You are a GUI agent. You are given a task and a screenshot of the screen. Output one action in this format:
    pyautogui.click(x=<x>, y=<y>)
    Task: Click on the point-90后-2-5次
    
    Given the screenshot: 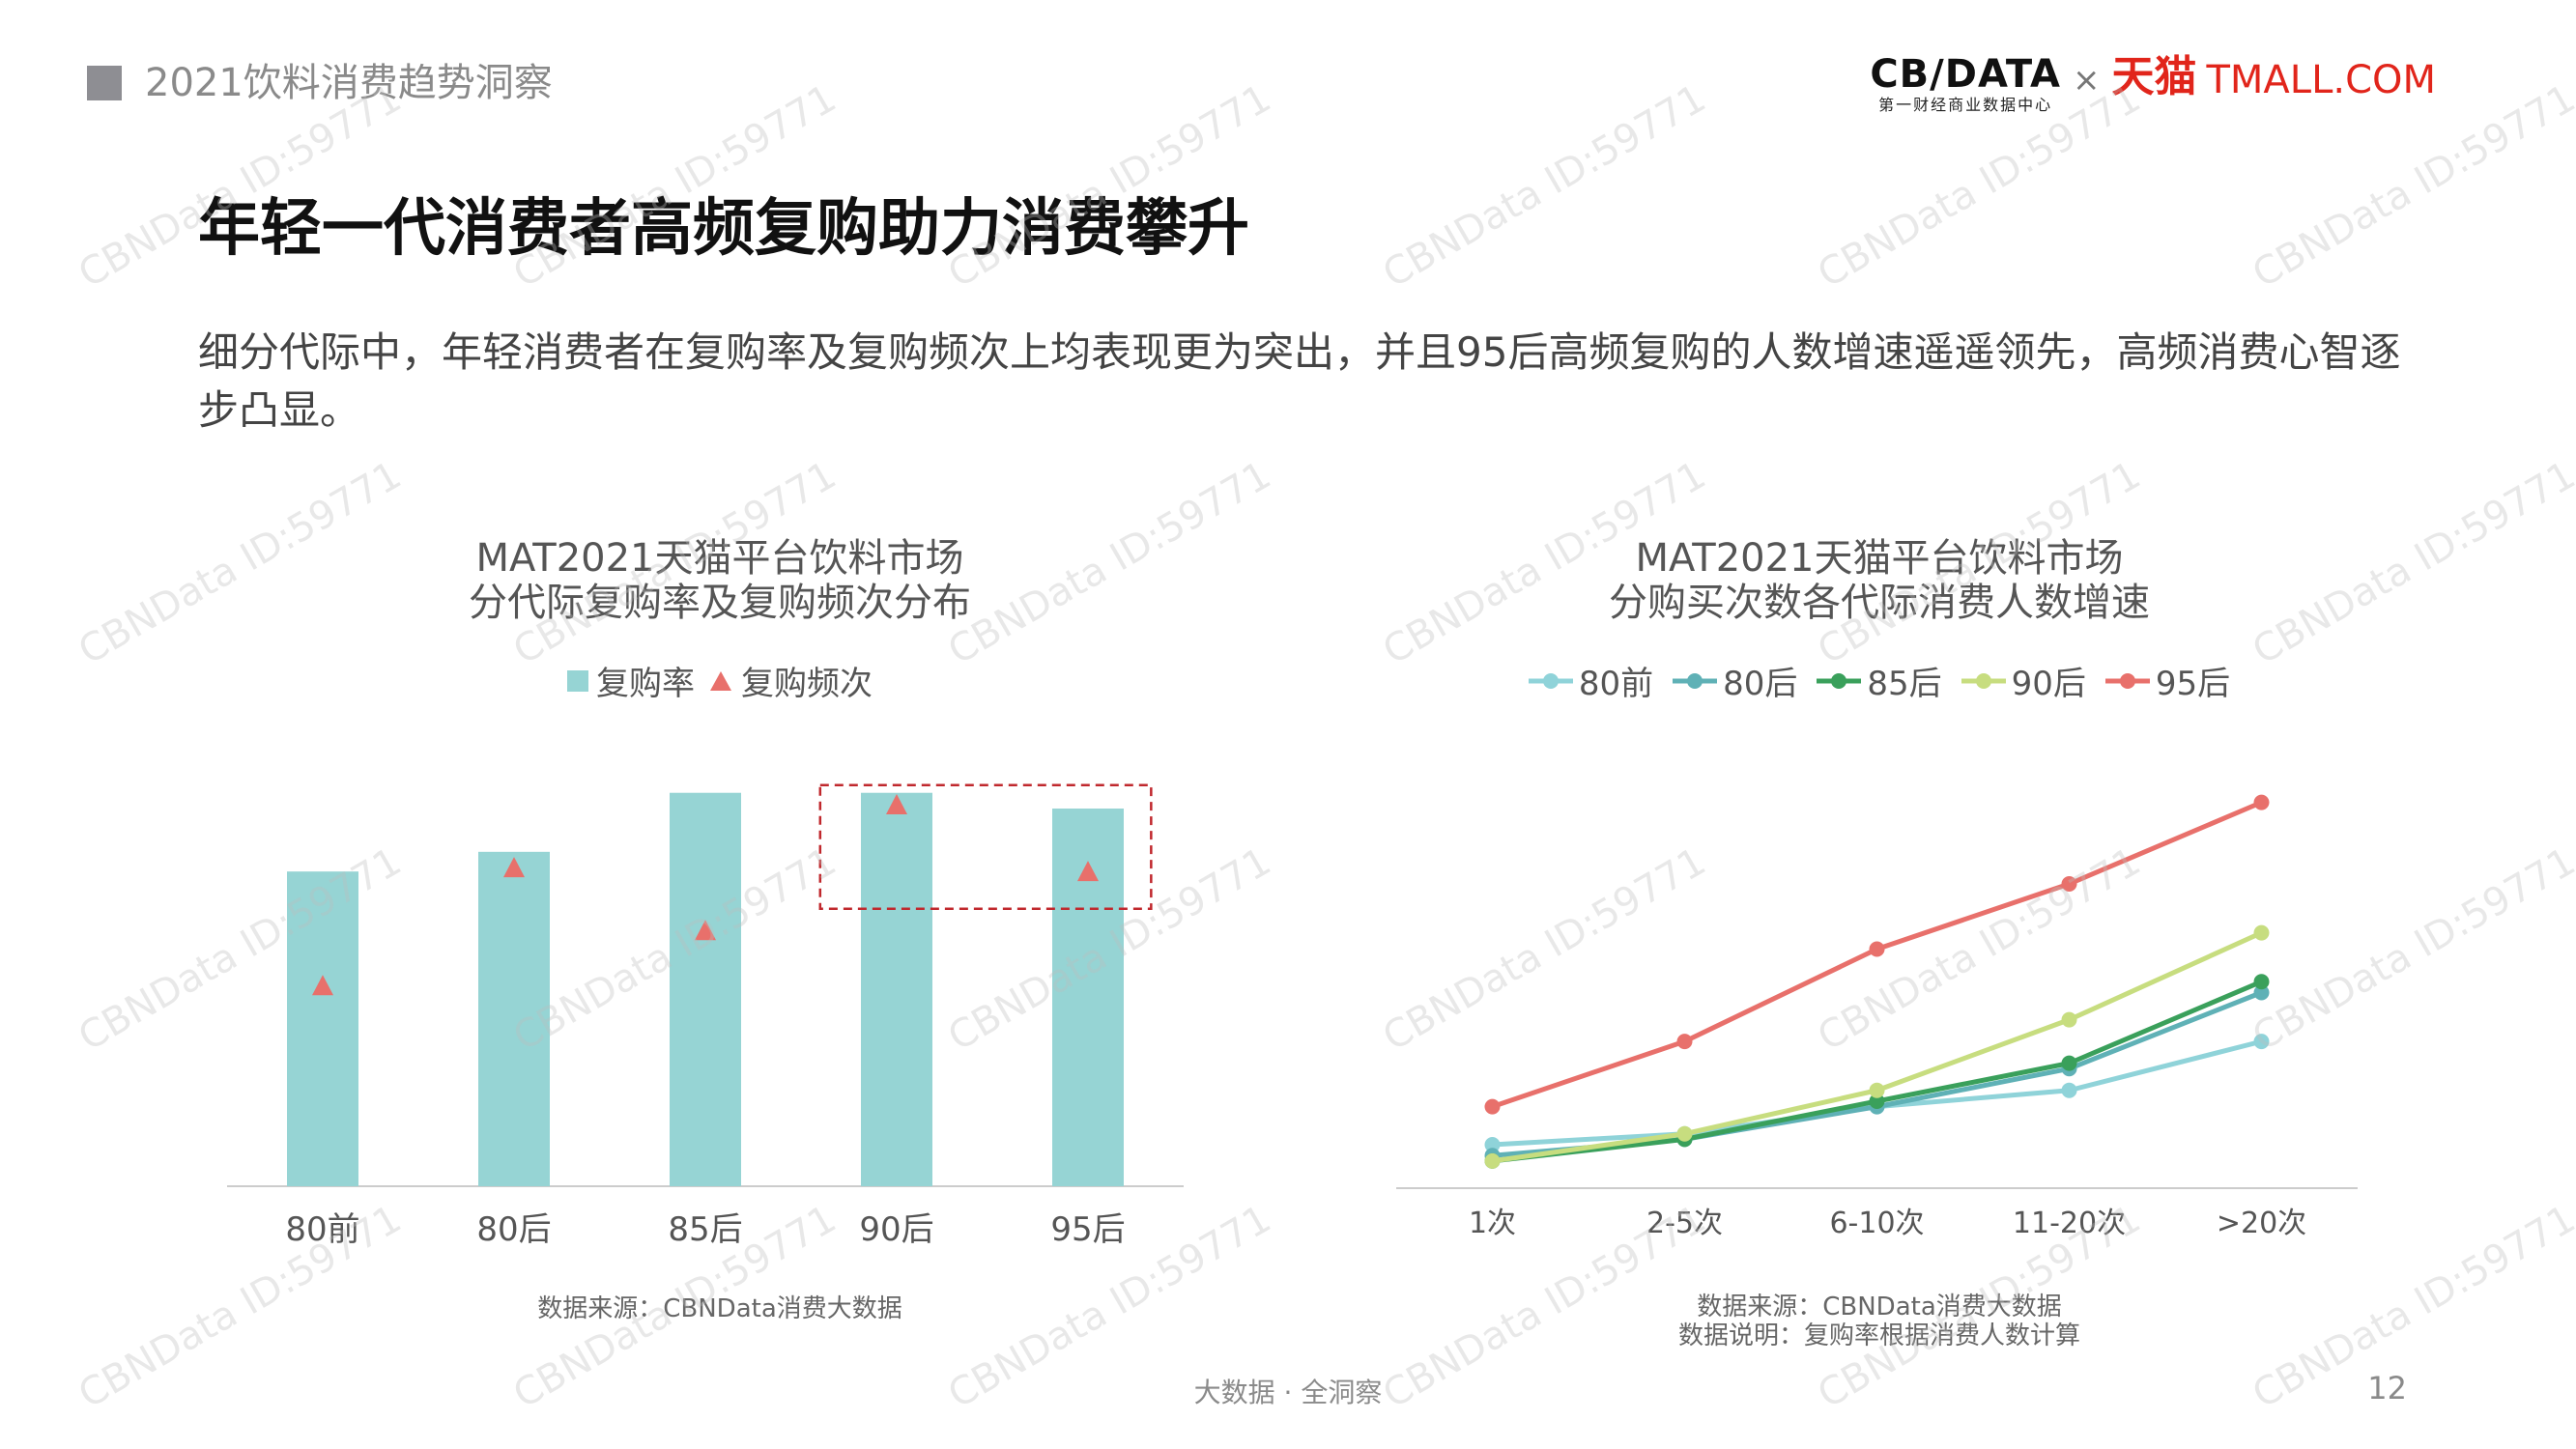 What is the action you would take?
    pyautogui.click(x=1685, y=1133)
    